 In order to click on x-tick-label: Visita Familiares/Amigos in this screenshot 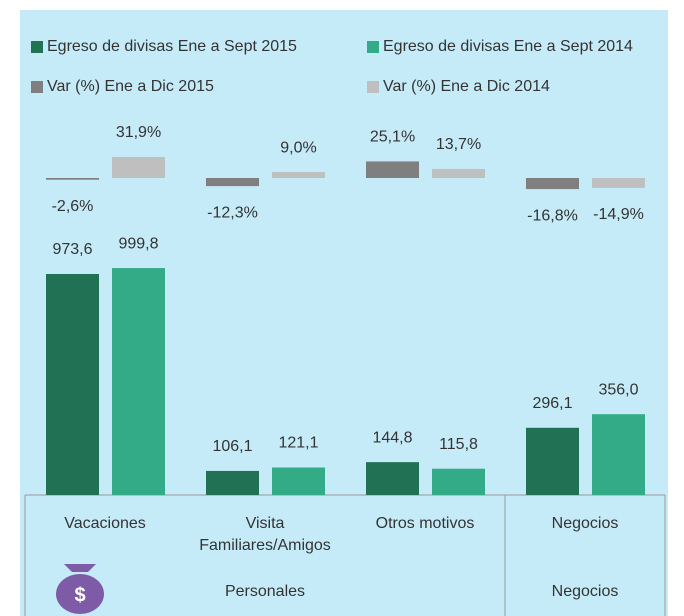, I will do `click(265, 534)`.